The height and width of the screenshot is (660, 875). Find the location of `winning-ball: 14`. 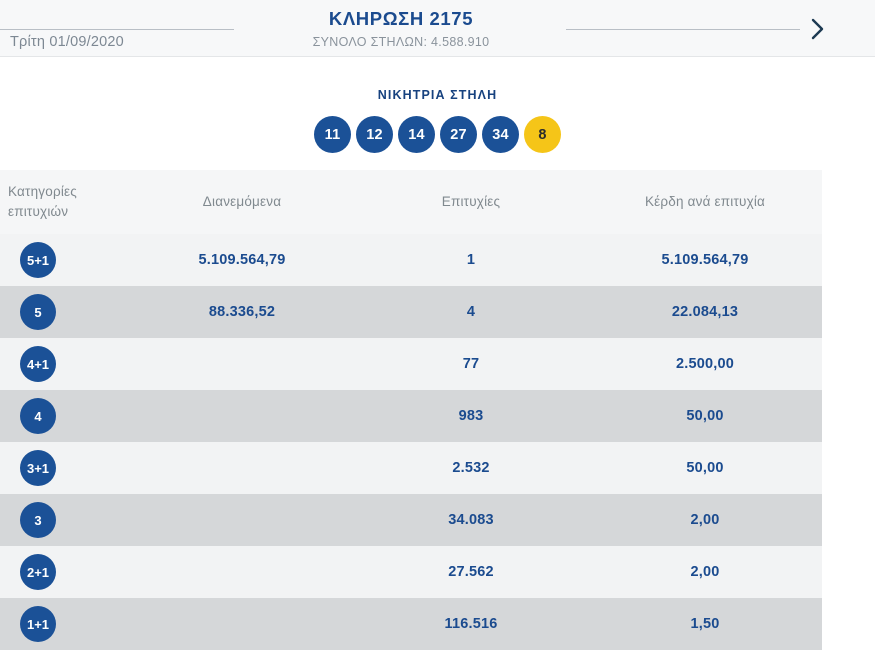

winning-ball: 14 is located at coordinates (416, 134).